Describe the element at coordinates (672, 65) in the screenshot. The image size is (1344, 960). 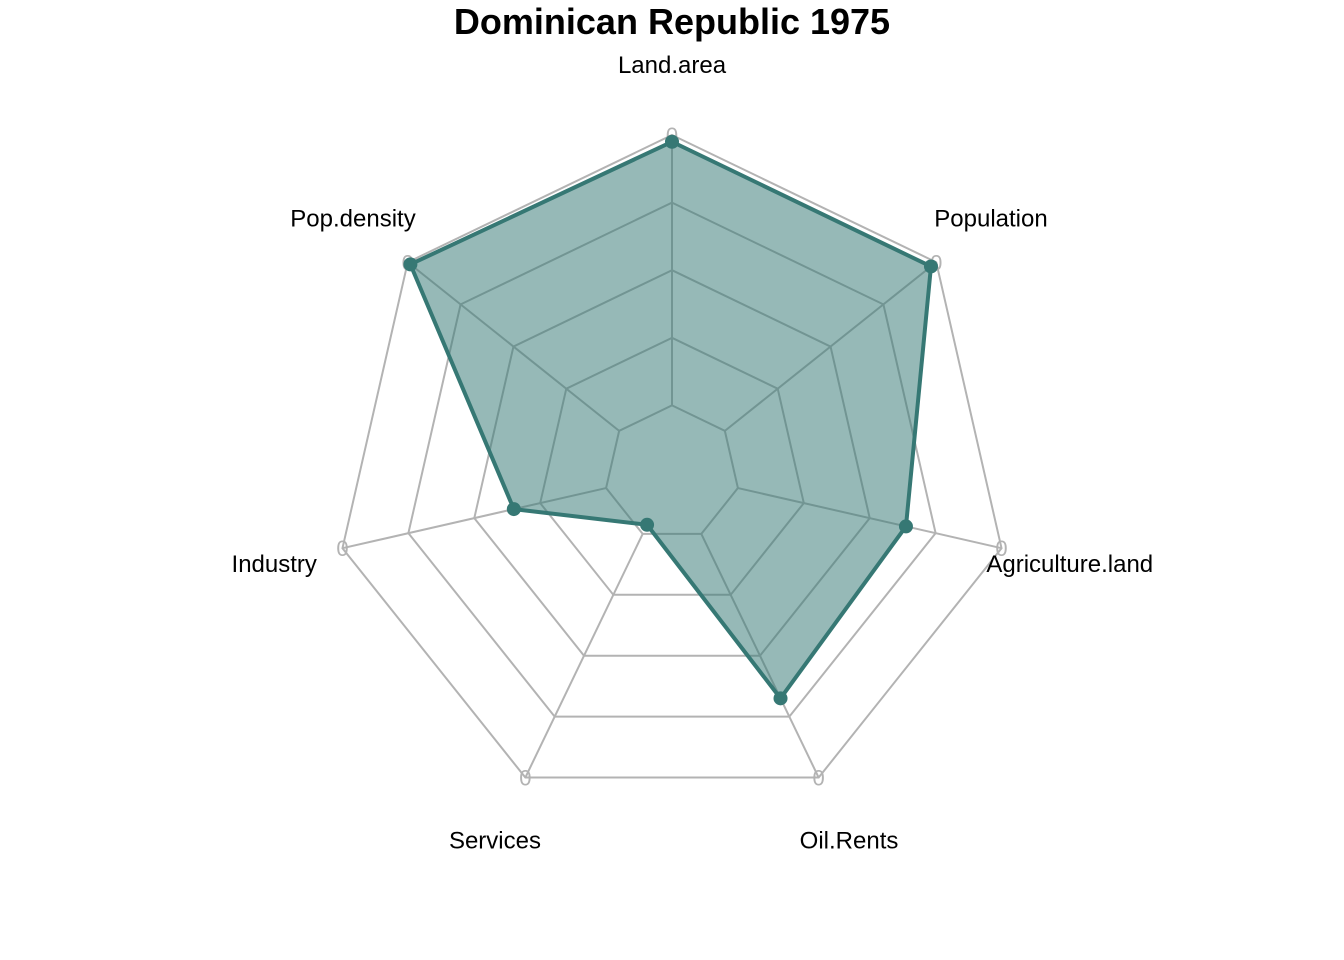
I see `axis-label-land-area: Land.area` at that location.